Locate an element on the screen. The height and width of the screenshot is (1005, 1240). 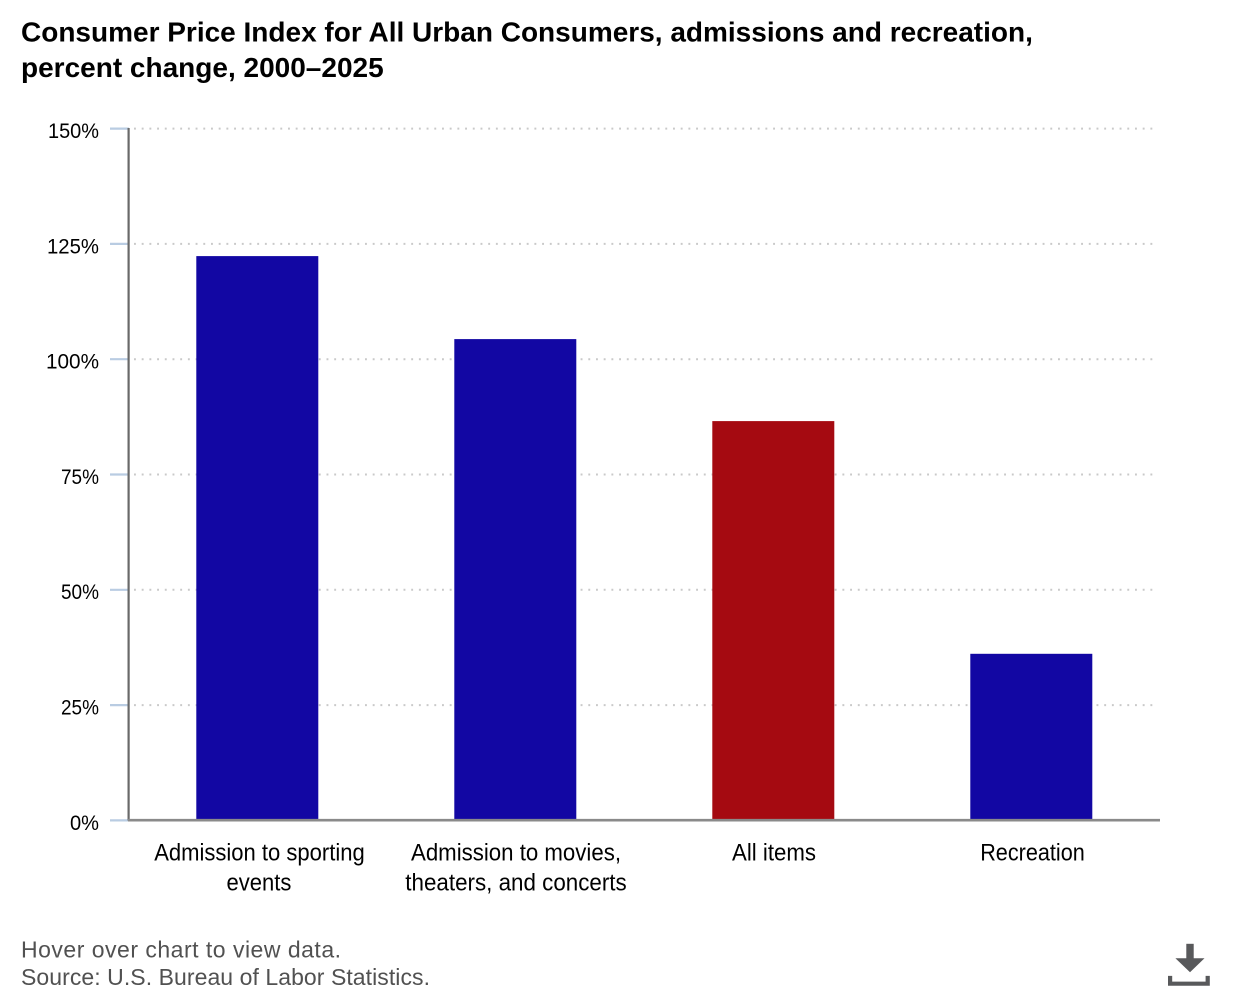
svg-text: All items is located at coordinates (774, 852).